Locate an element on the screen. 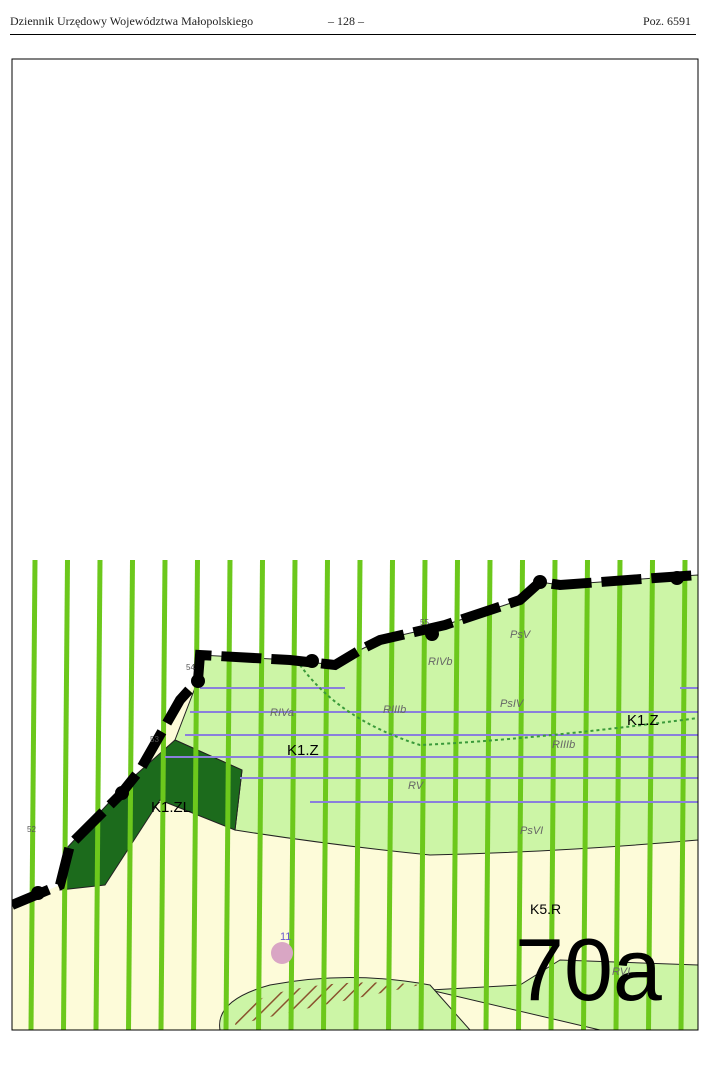 The width and height of the screenshot is (707, 1089). point-label: 53 is located at coordinates (154, 739).